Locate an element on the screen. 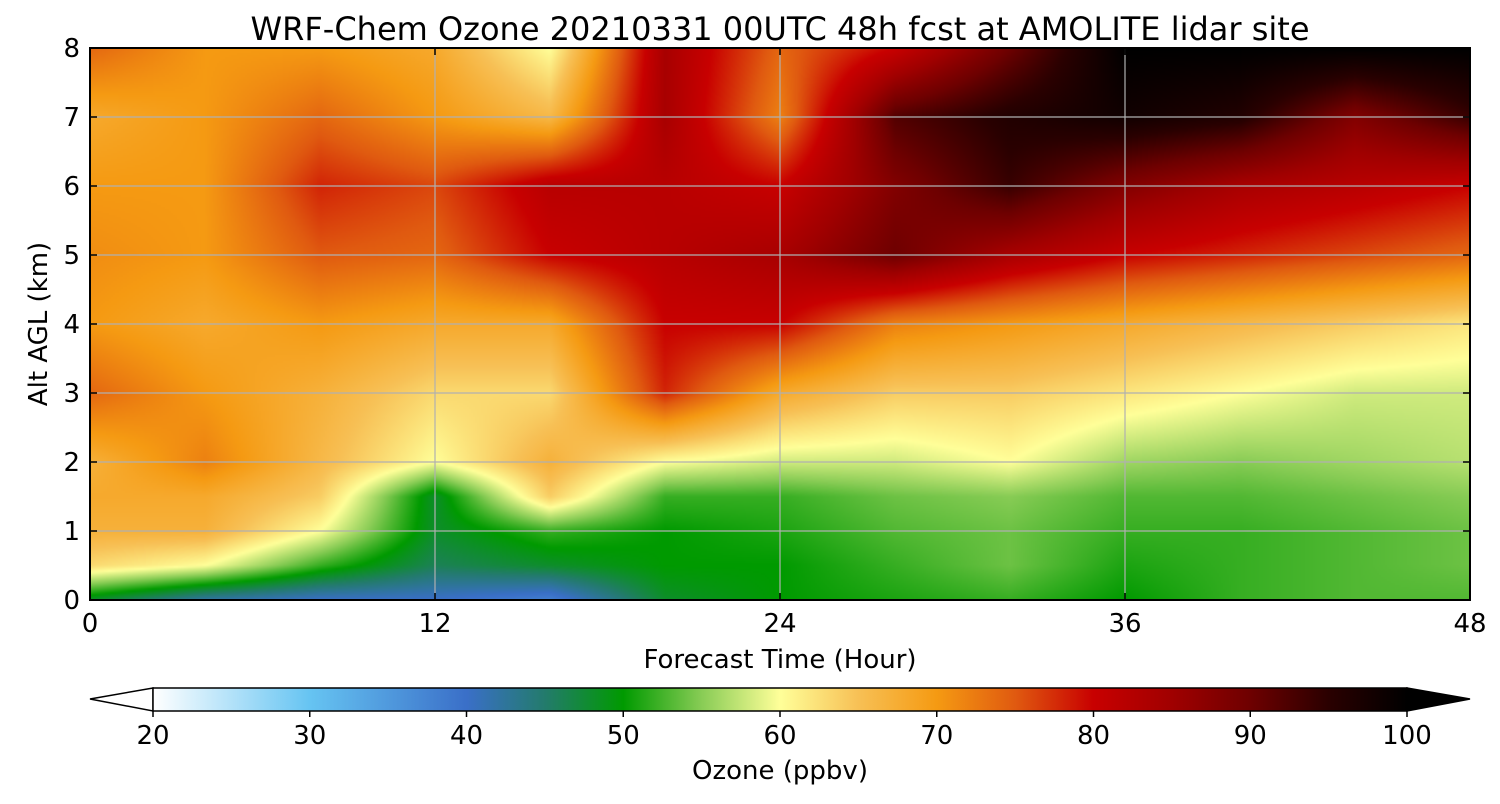 This screenshot has height=804, width=1500. colorbar-tick-label: 30 is located at coordinates (309, 736).